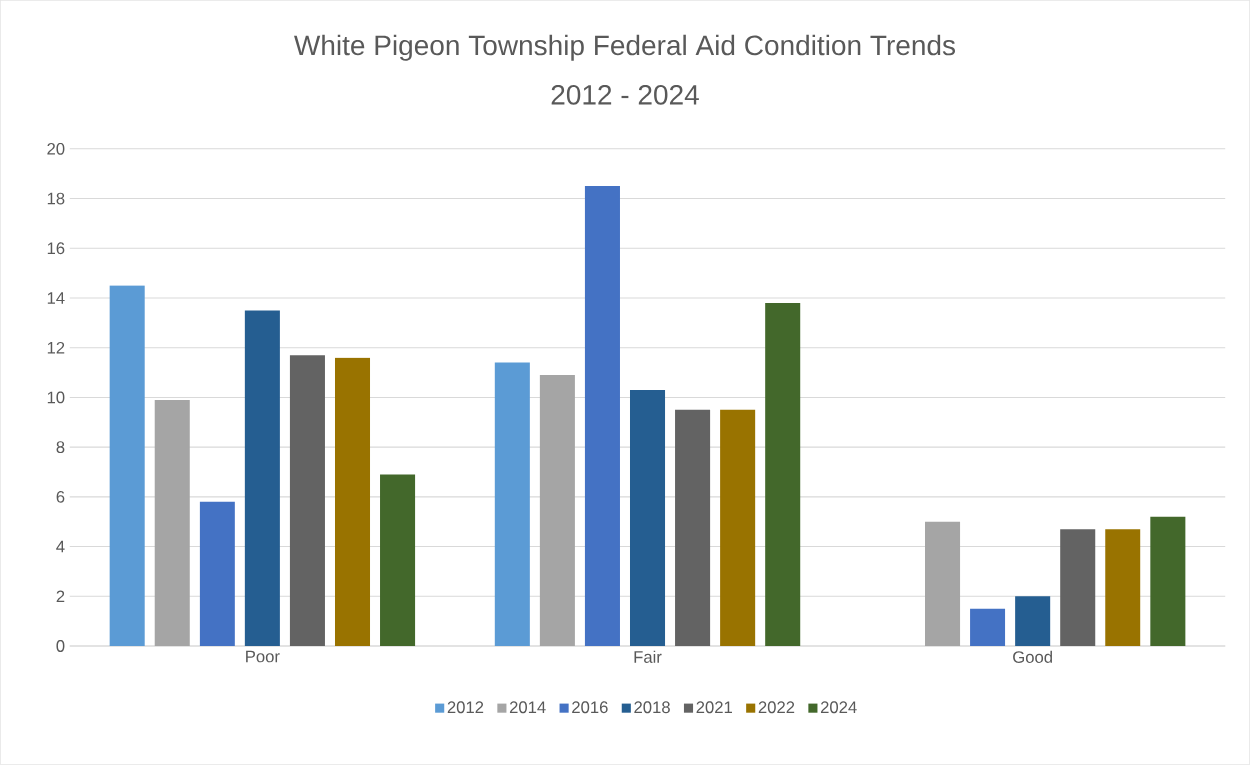  Describe the element at coordinates (838, 707) in the screenshot. I see `legend-label: 2024` at that location.